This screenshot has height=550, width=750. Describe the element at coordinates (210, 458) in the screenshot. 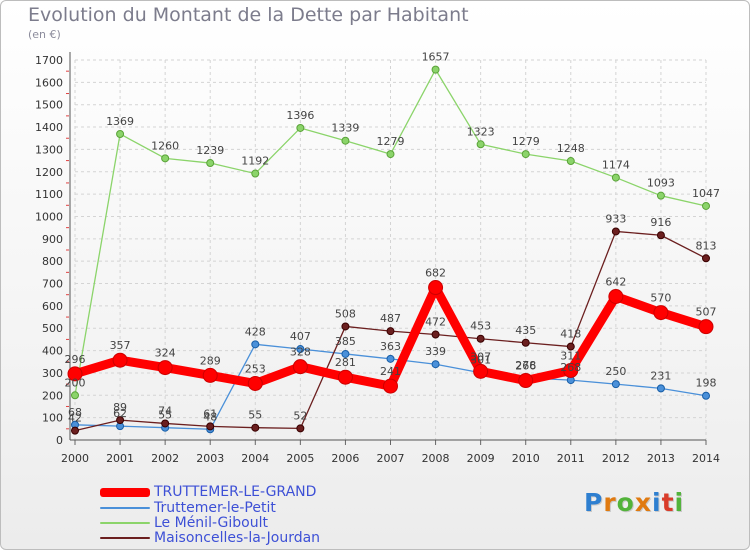

I see `x-tick-label: 2003` at that location.